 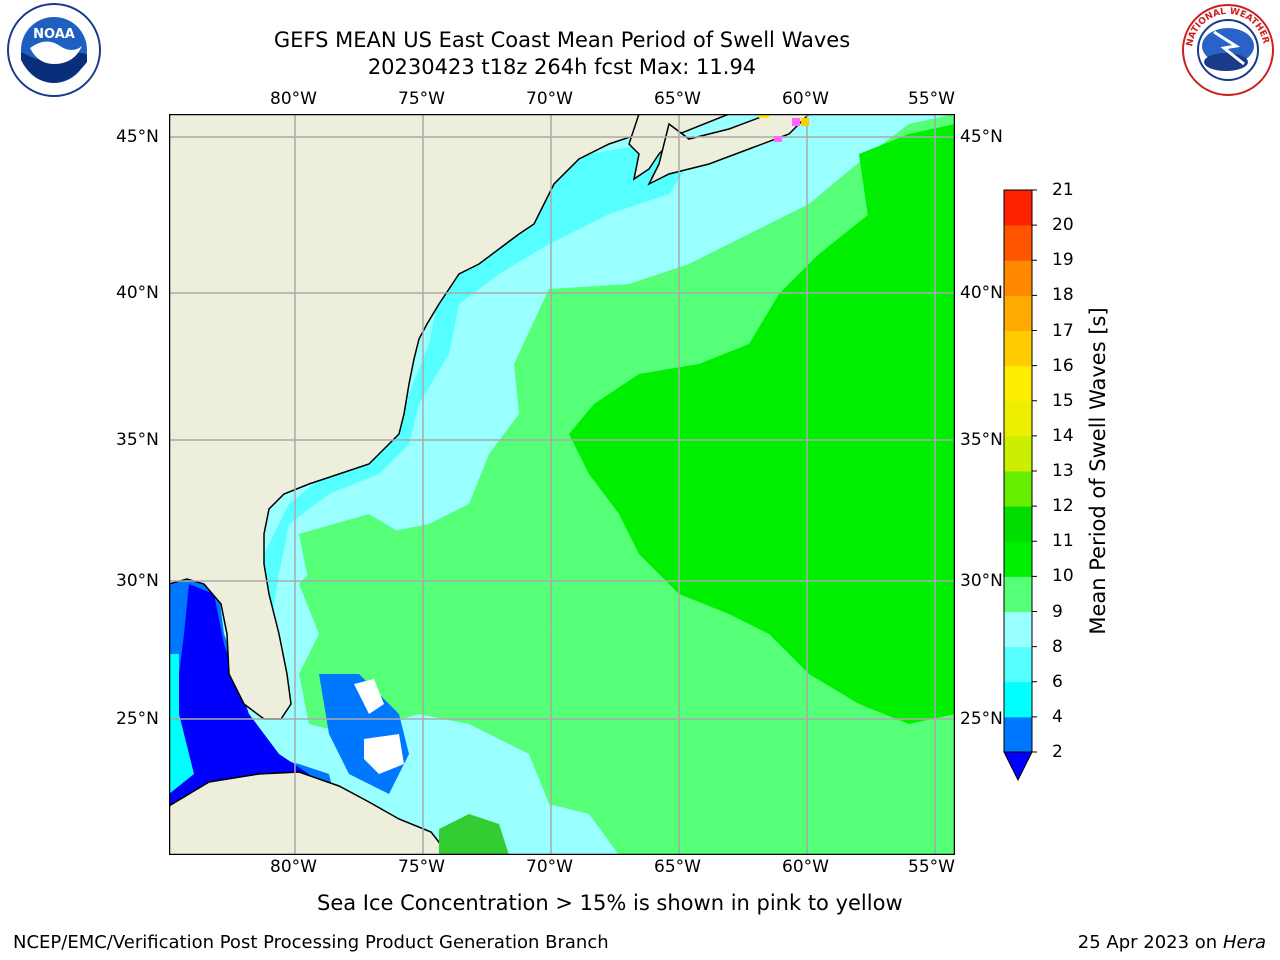 What do you see at coordinates (1063, 260) in the screenshot?
I see `colorbar-tick-label: 19` at bounding box center [1063, 260].